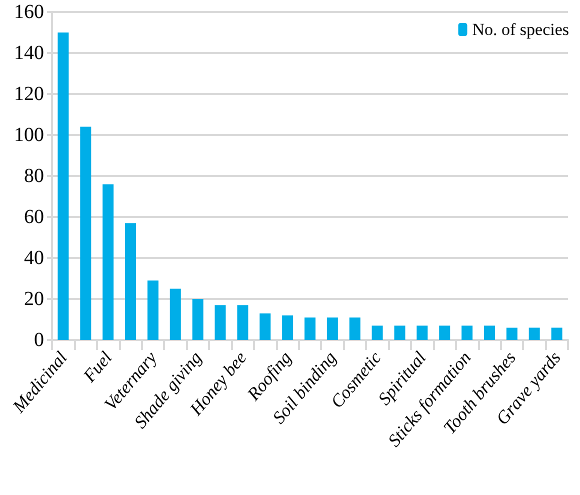 This screenshot has height=495, width=580. I want to click on y-tick-label: 140, so click(29, 53).